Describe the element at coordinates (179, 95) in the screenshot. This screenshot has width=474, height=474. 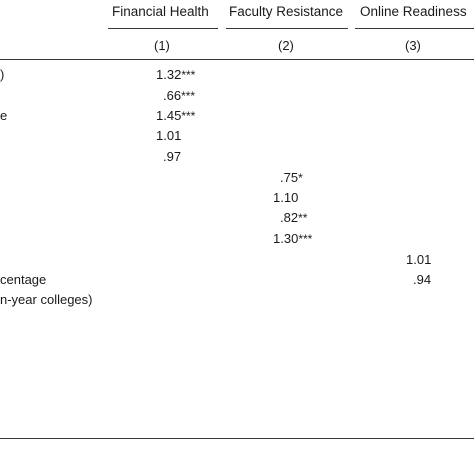
I see `table-cell: .66***` at that location.